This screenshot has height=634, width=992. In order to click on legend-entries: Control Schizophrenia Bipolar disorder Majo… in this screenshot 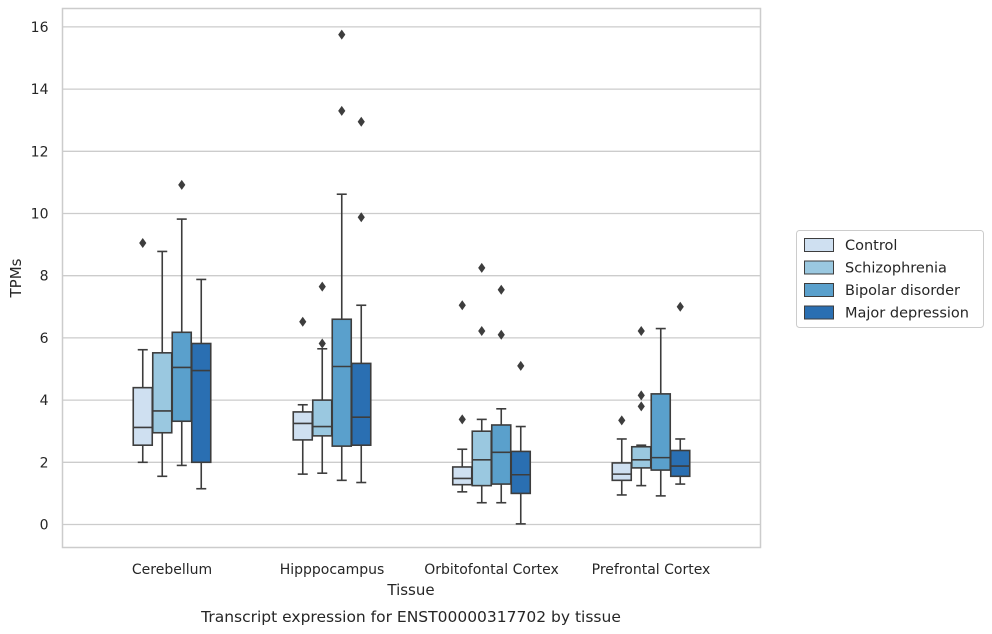, I will do `click(886, 280)`.